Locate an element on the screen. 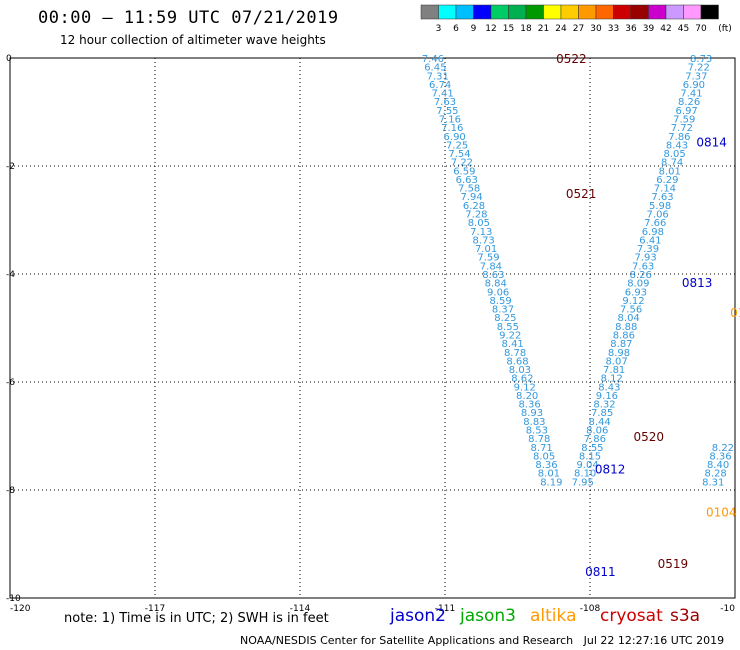  swh-value-label: 8.32 is located at coordinates (604, 405).